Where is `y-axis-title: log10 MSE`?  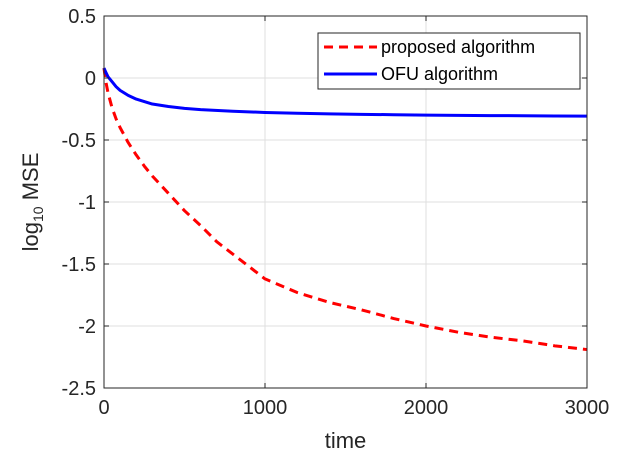 y-axis-title: log10 MSE is located at coordinates (32, 202).